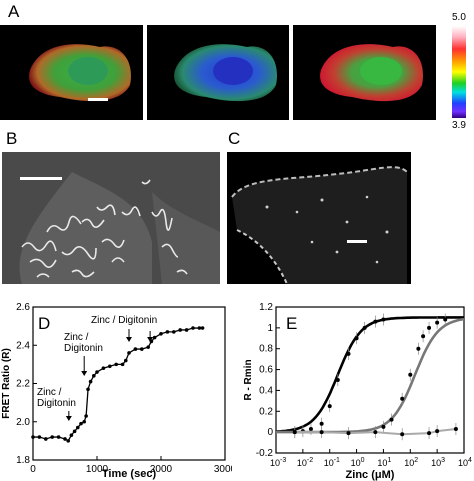 The width and height of the screenshot is (474, 481). What do you see at coordinates (124, 320) in the screenshot?
I see `annotation-label: Zinc / Digitonin` at bounding box center [124, 320].